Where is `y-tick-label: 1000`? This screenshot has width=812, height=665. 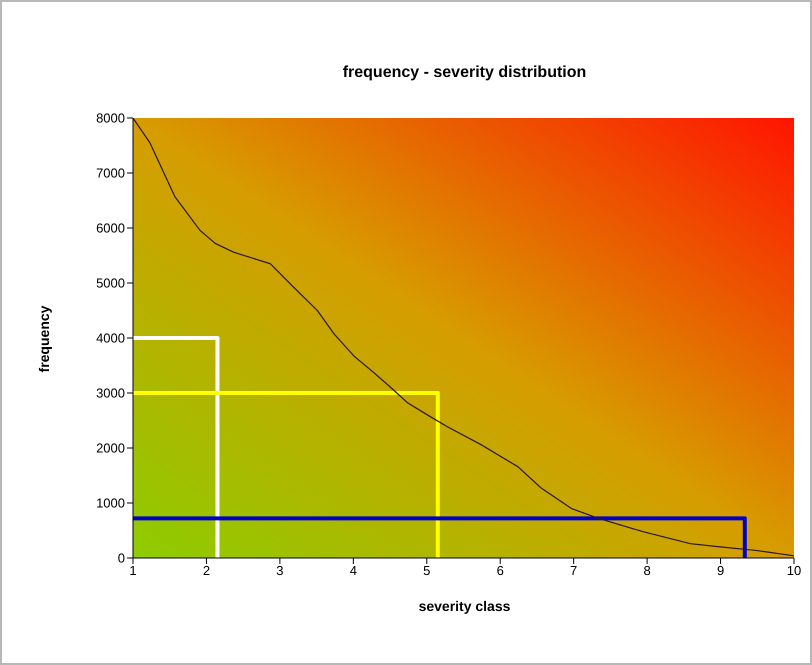 y-tick-label: 1000 is located at coordinates (110, 503).